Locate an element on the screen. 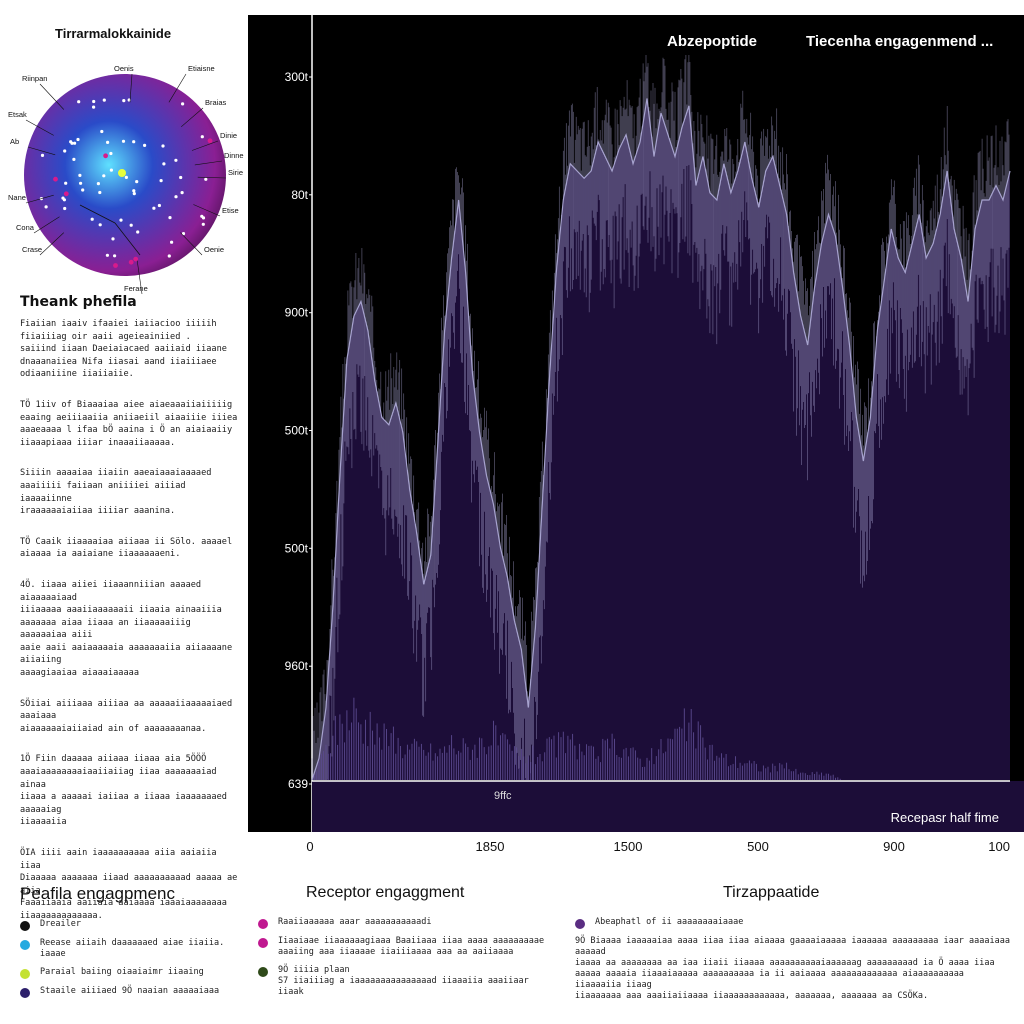 This screenshot has height=1024, width=1024. y-tick-label: 639 is located at coordinates (298, 784).